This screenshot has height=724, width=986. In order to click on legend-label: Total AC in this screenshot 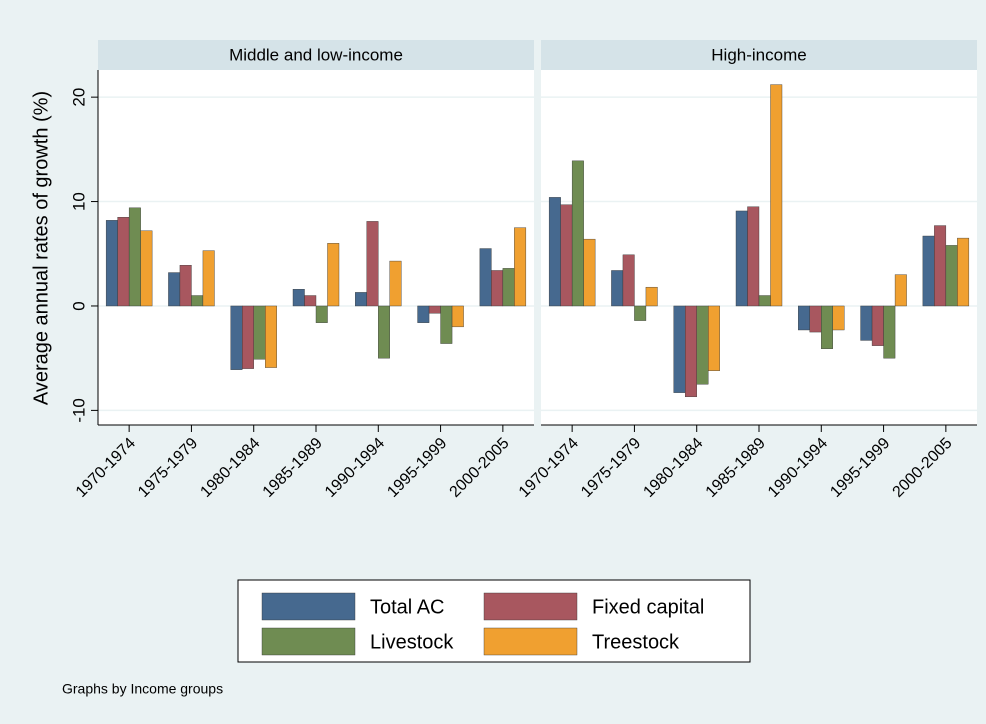, I will do `click(407, 607)`.